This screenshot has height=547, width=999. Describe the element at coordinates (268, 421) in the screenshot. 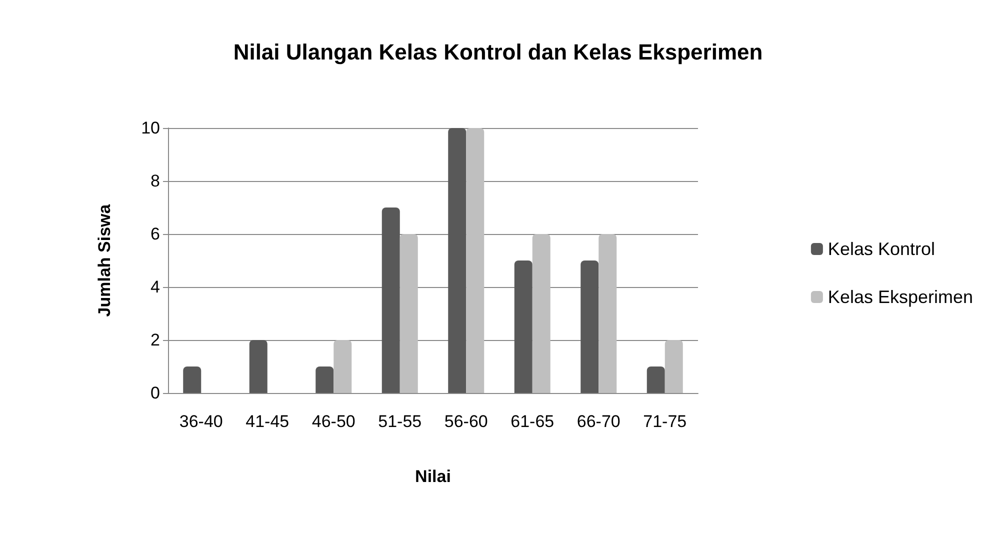

I see `x-tick-label: 41-45` at that location.